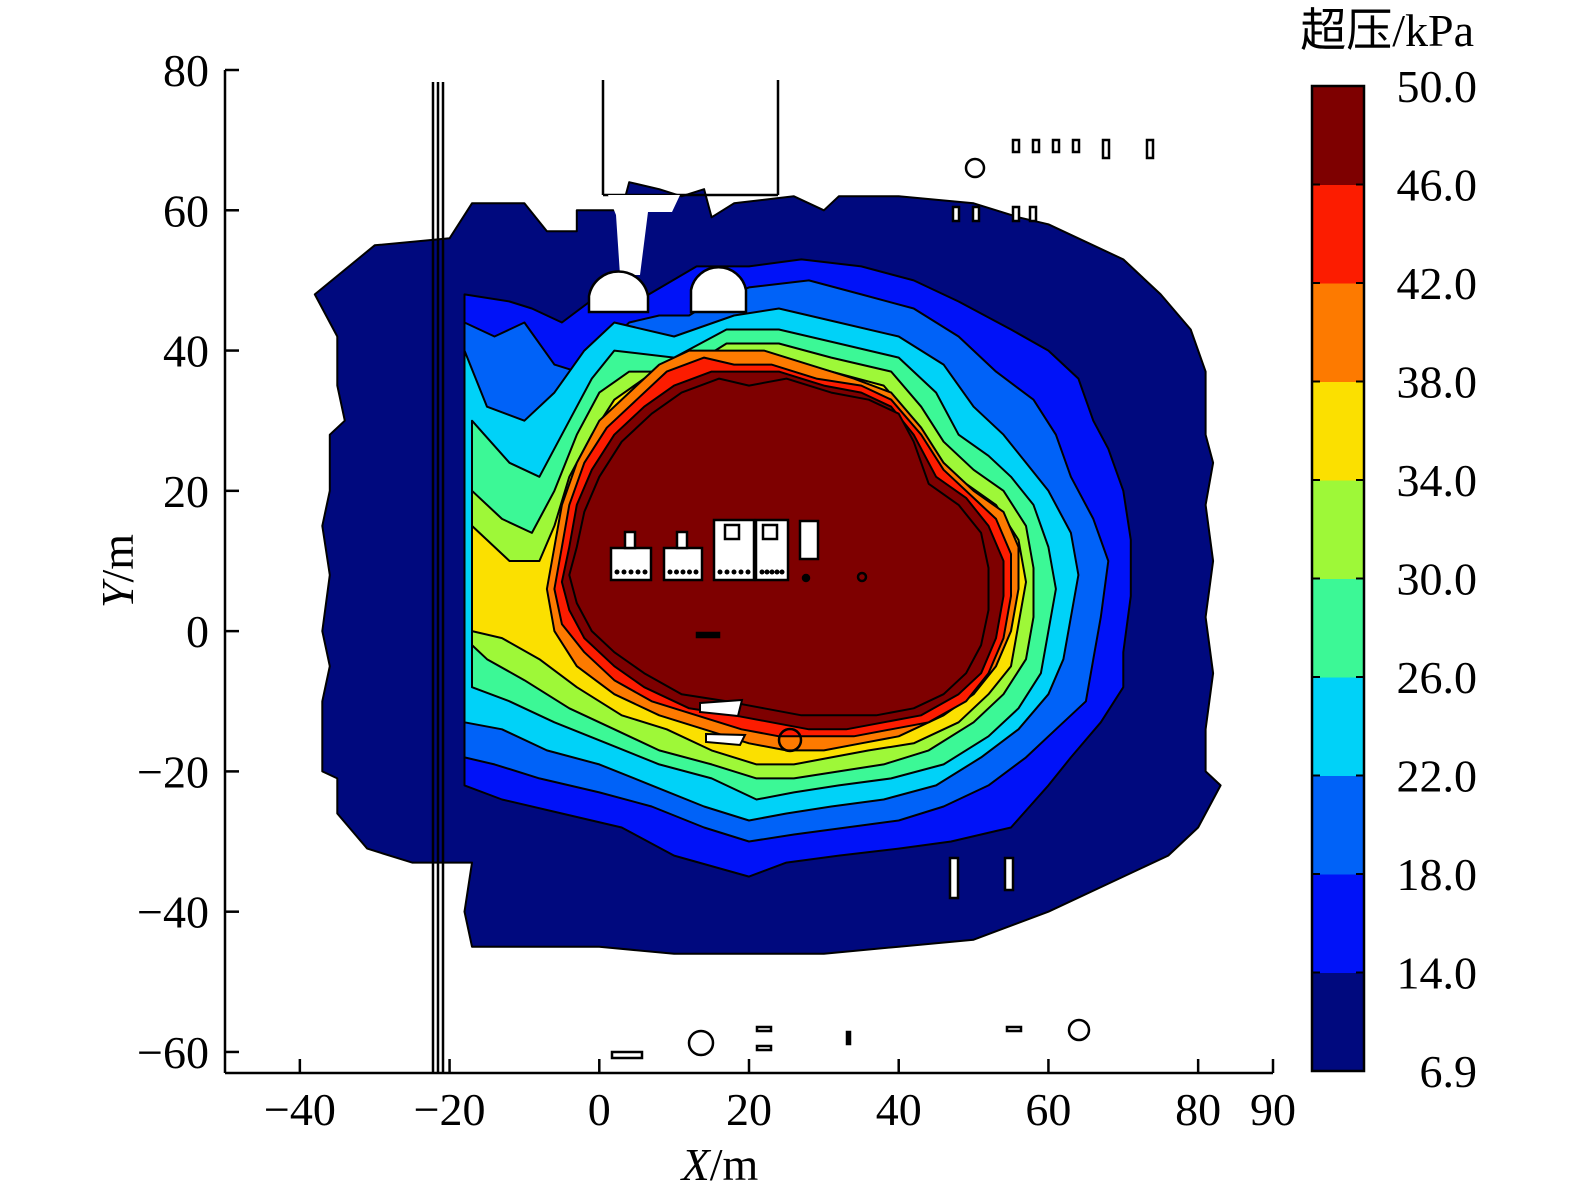 This screenshot has height=1202, width=1575. Describe the element at coordinates (1449, 1071) in the screenshot. I see `colorbar-label: 6.9` at that location.